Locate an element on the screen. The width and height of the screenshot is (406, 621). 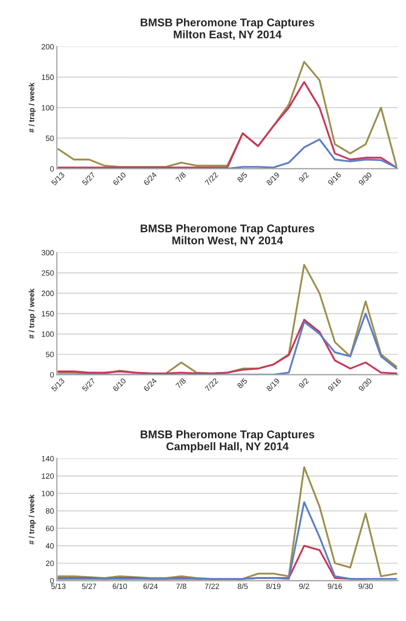
chart-title: BMSB Pheromone Trap Captures Milton West, NY 2014 is located at coordinates (227, 235).